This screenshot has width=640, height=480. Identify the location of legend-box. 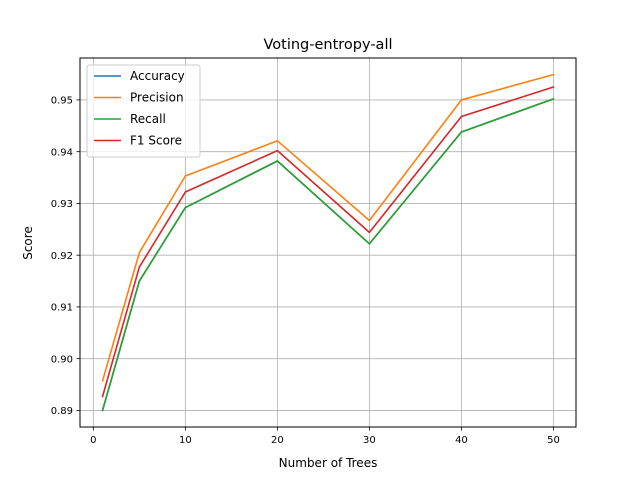
(143, 111).